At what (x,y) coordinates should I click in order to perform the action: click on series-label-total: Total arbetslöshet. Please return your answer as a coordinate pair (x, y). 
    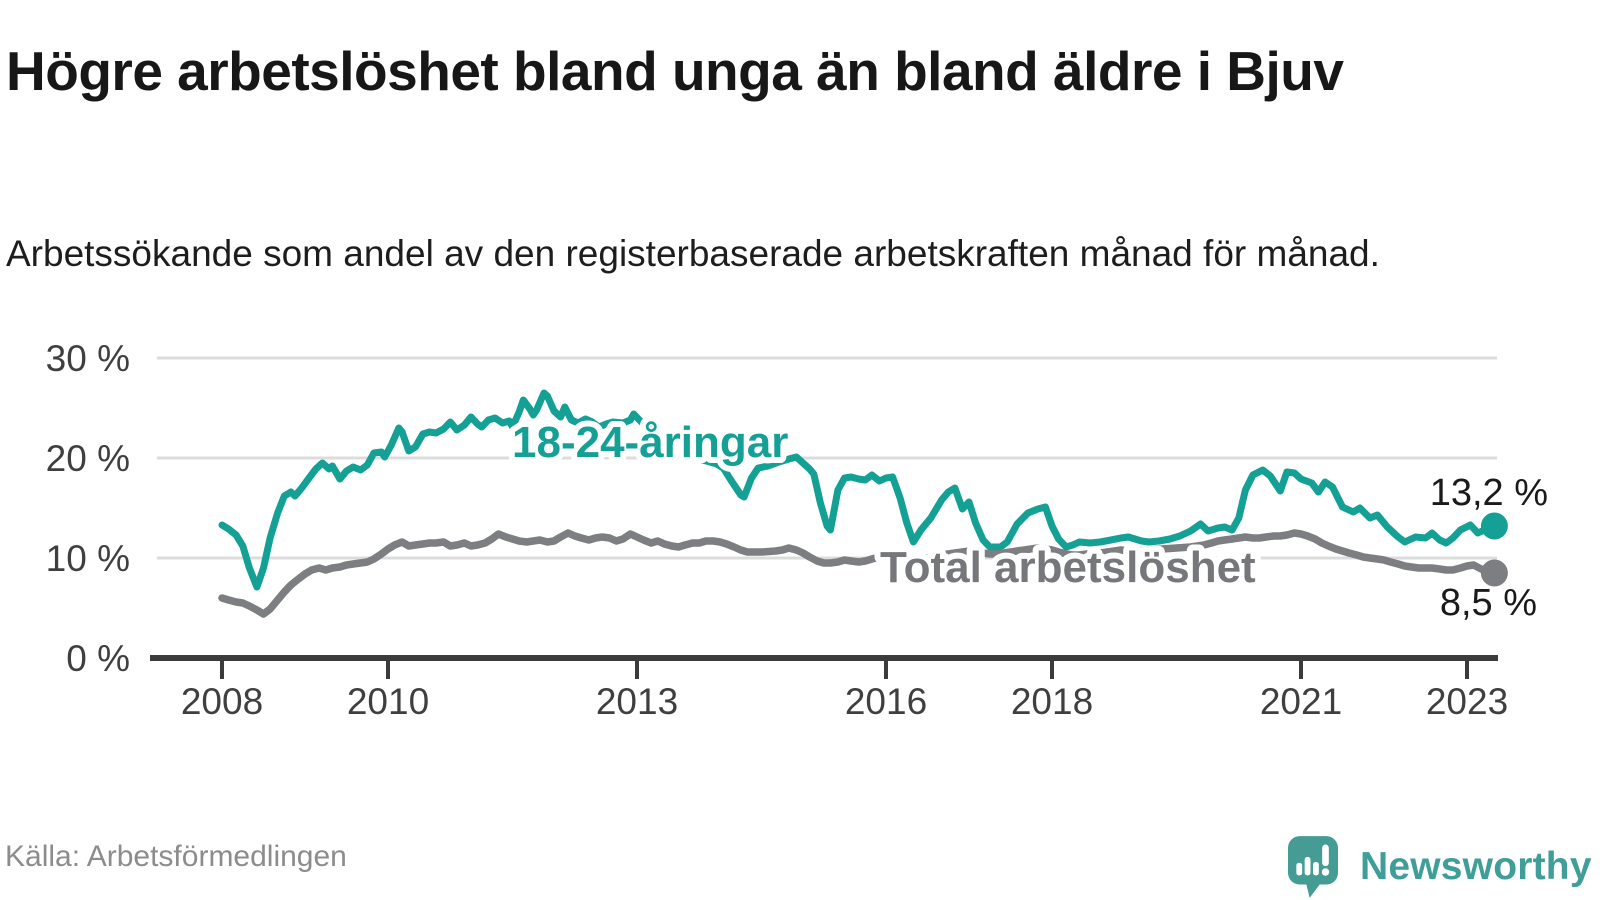
    Looking at the image, I should click on (1068, 567).